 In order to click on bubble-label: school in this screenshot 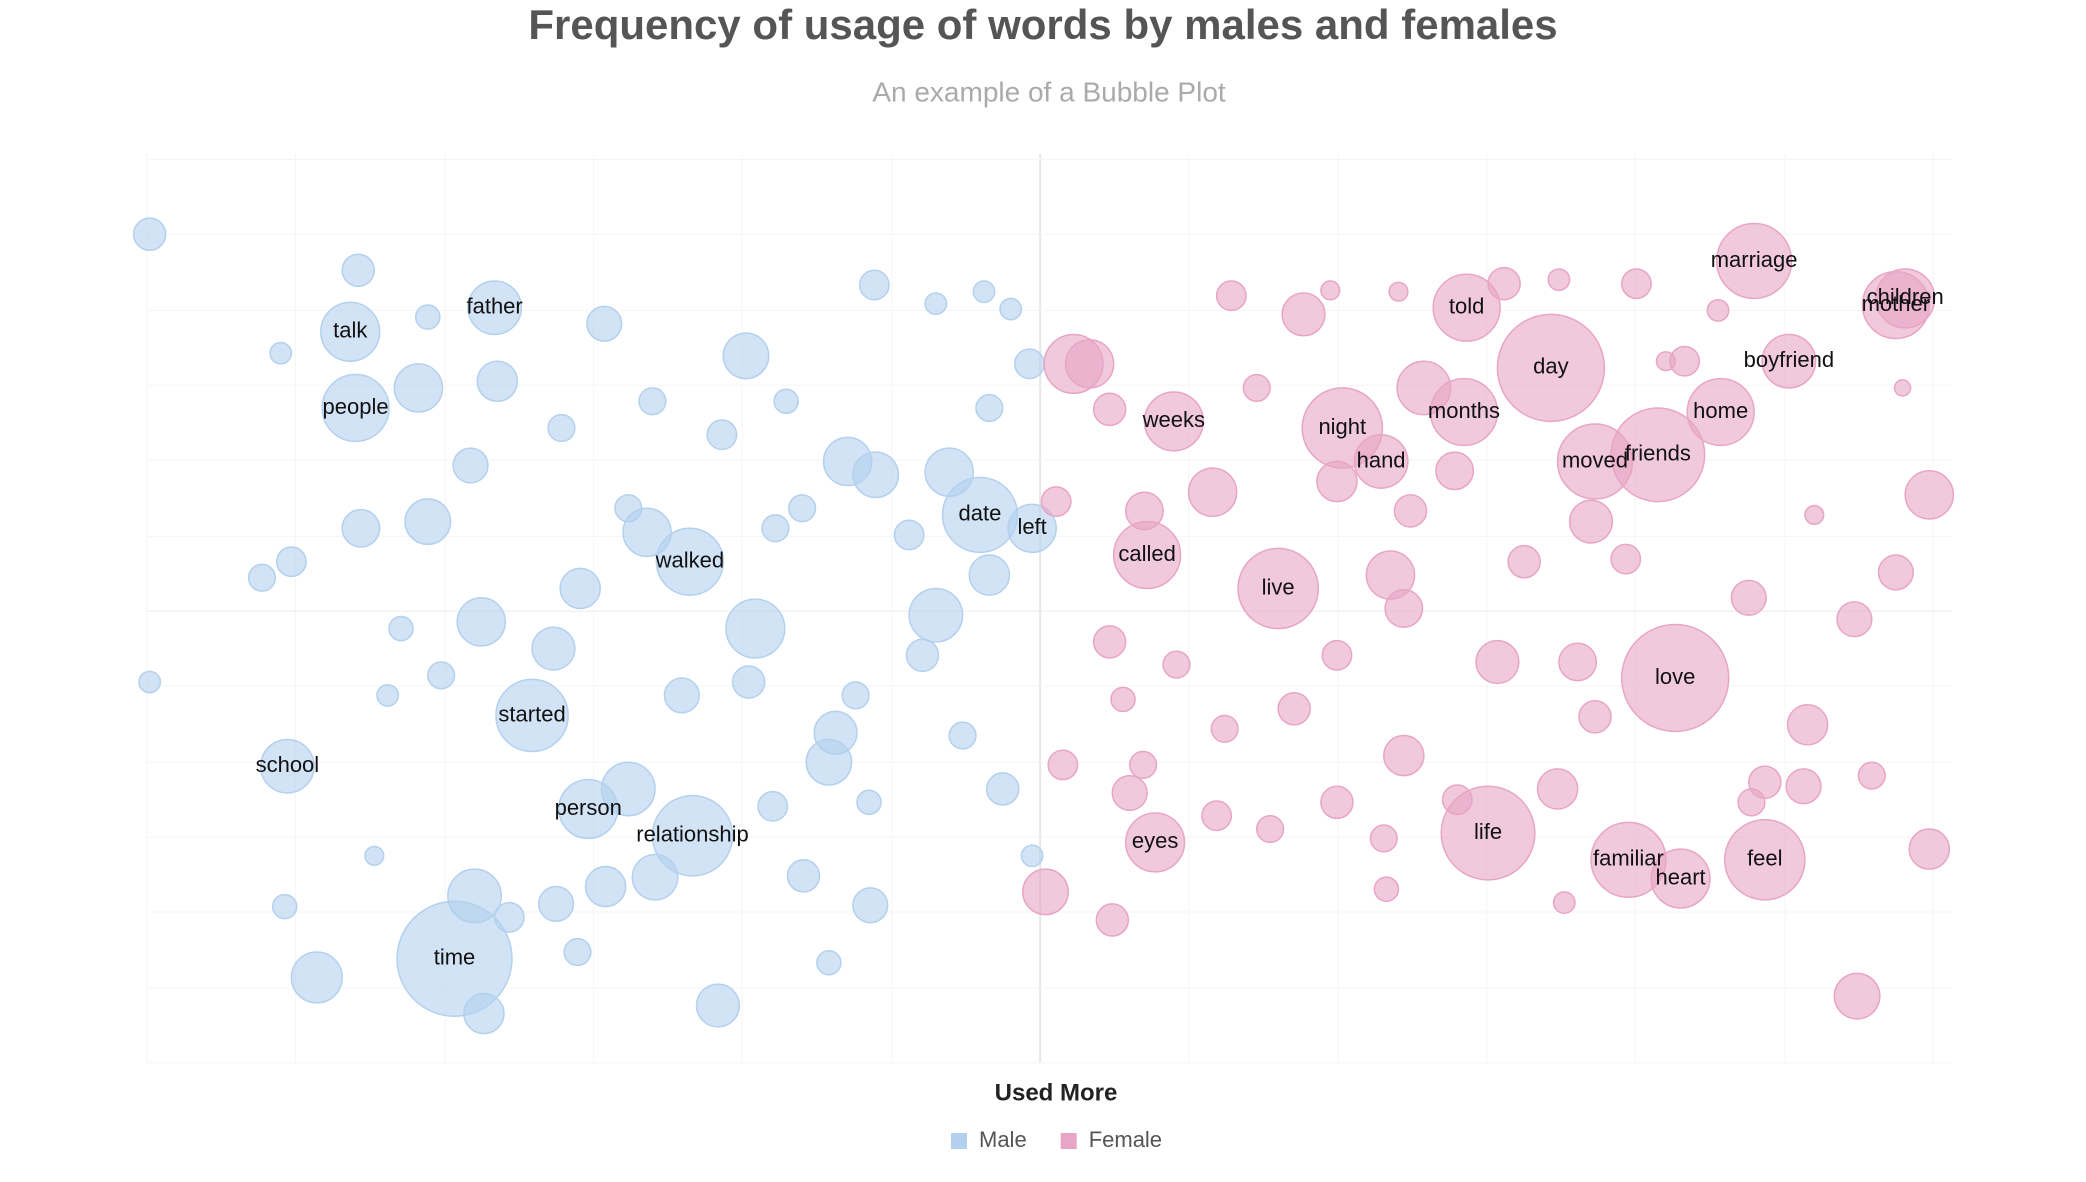, I will do `click(288, 764)`.